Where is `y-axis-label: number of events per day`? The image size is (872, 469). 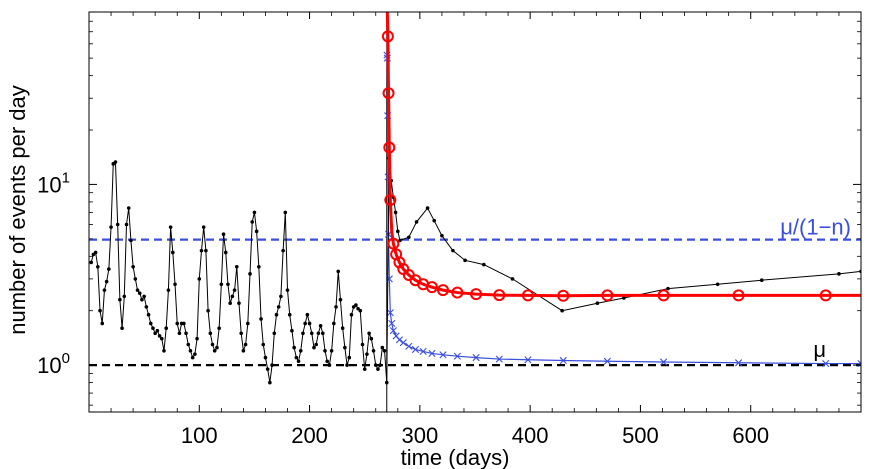
y-axis-label: number of events per day is located at coordinates (17, 209).